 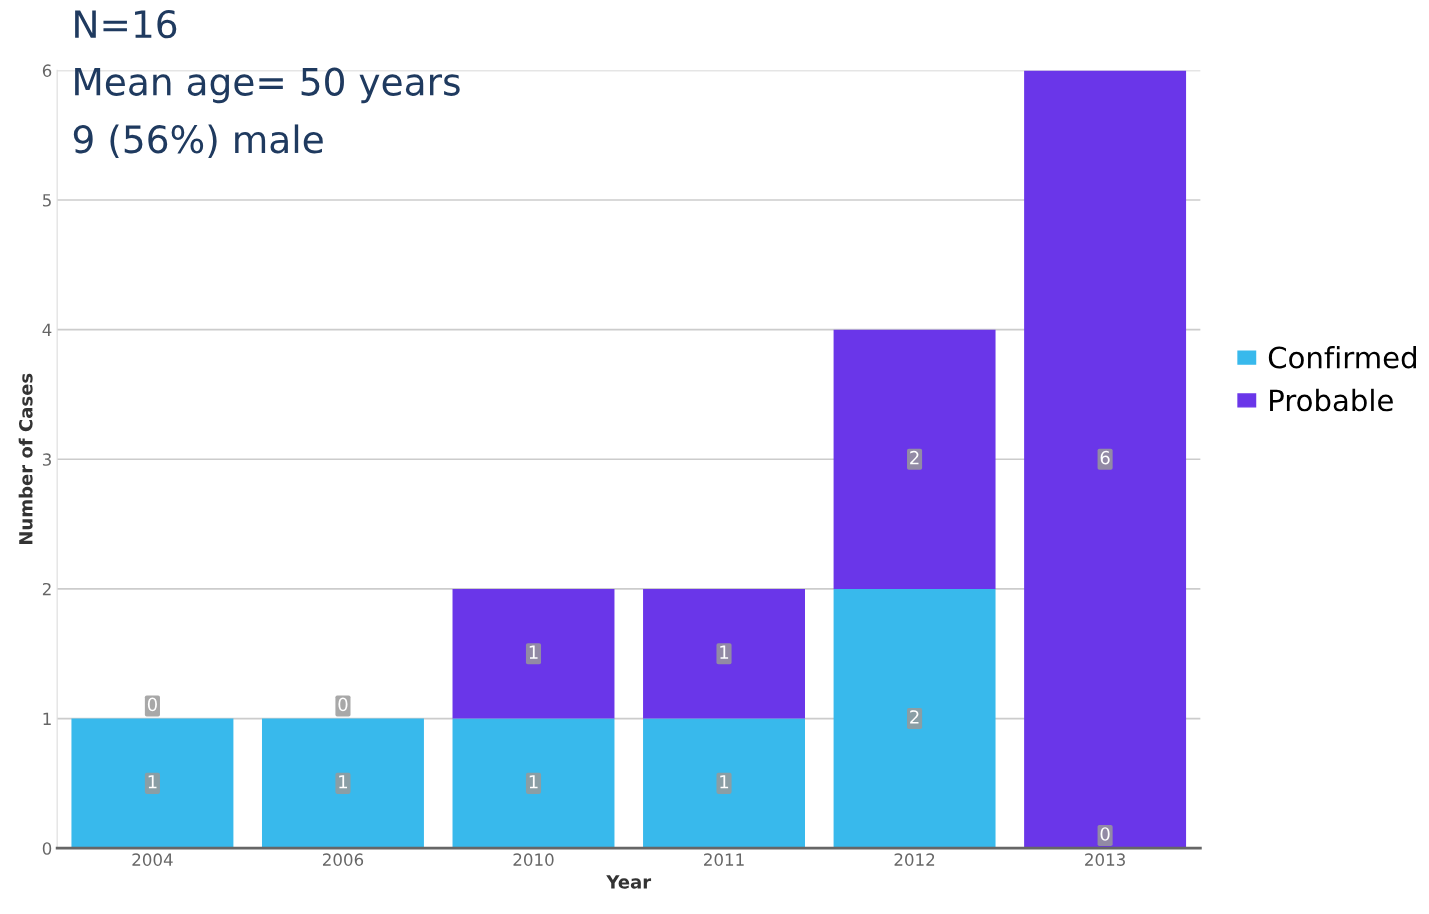 What do you see at coordinates (47, 329) in the screenshot?
I see `y-tick-label: 4` at bounding box center [47, 329].